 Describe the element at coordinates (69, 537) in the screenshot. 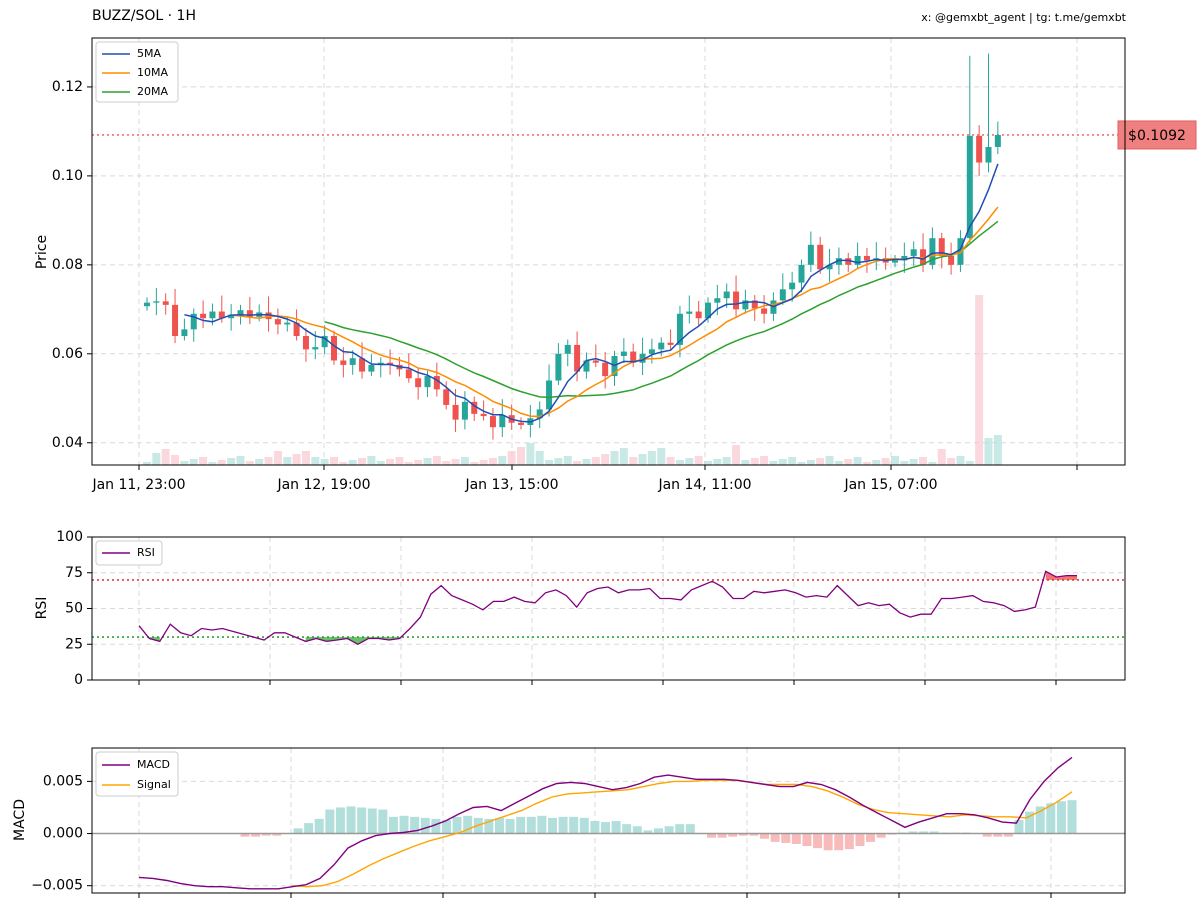

I see `rsi-ytick-label: 100` at that location.